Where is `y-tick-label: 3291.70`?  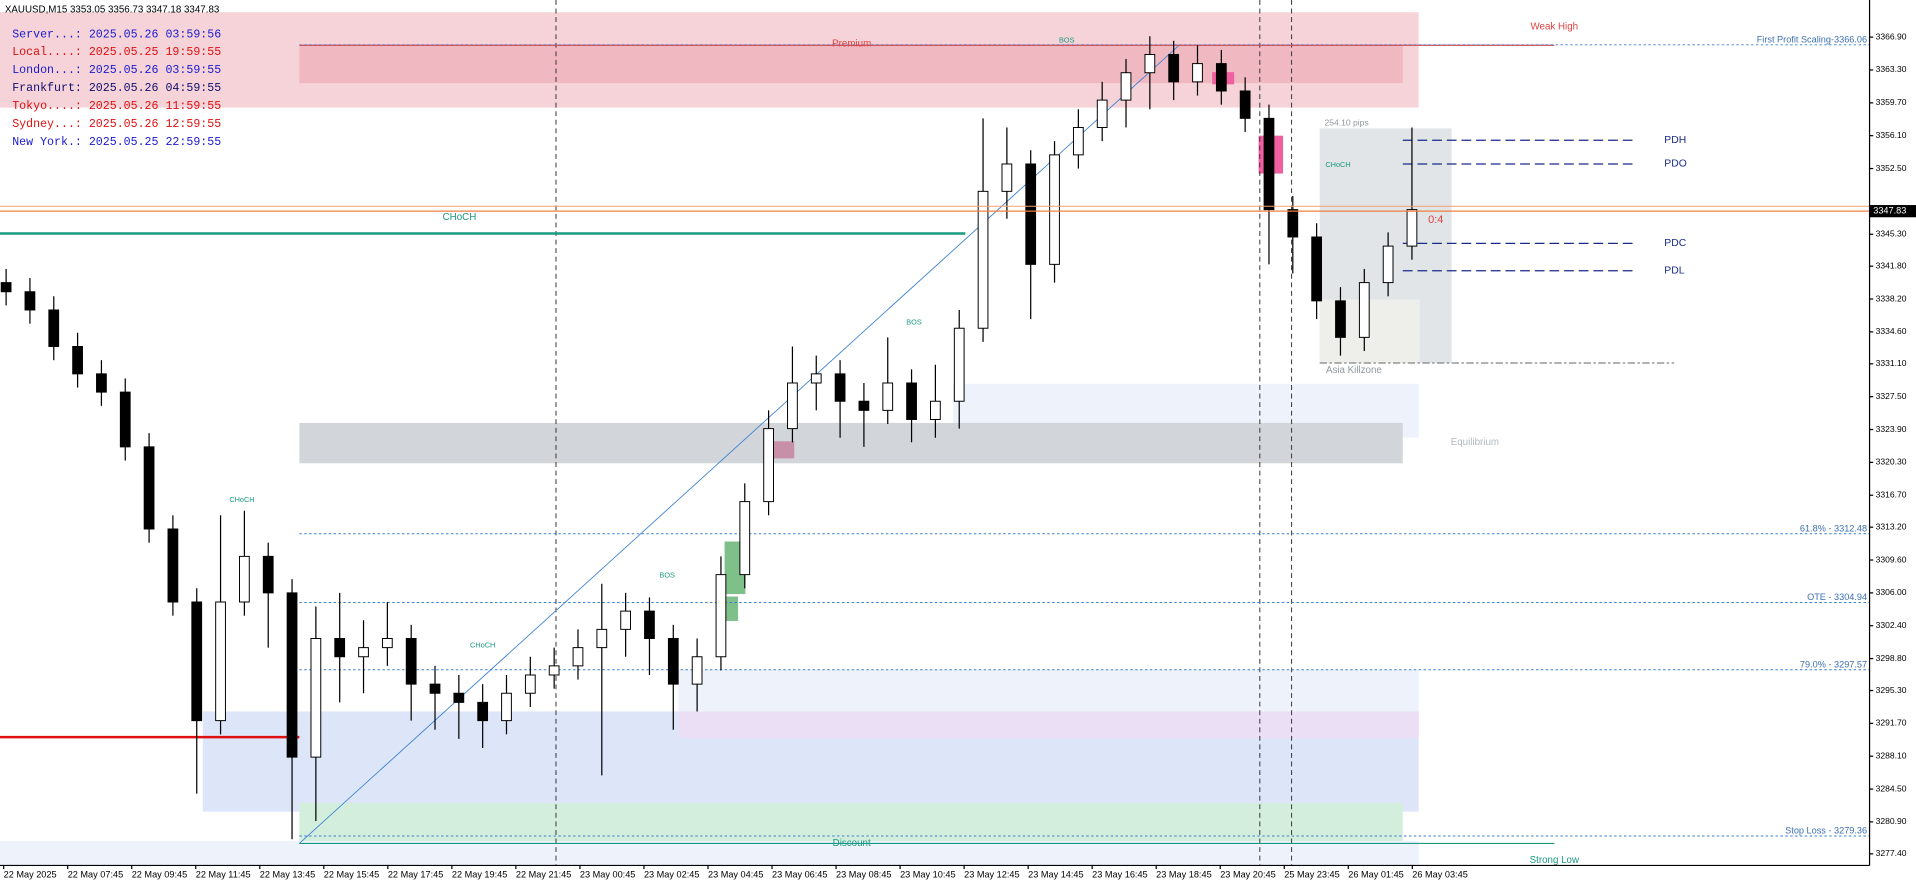 y-tick-label: 3291.70 is located at coordinates (1891, 723).